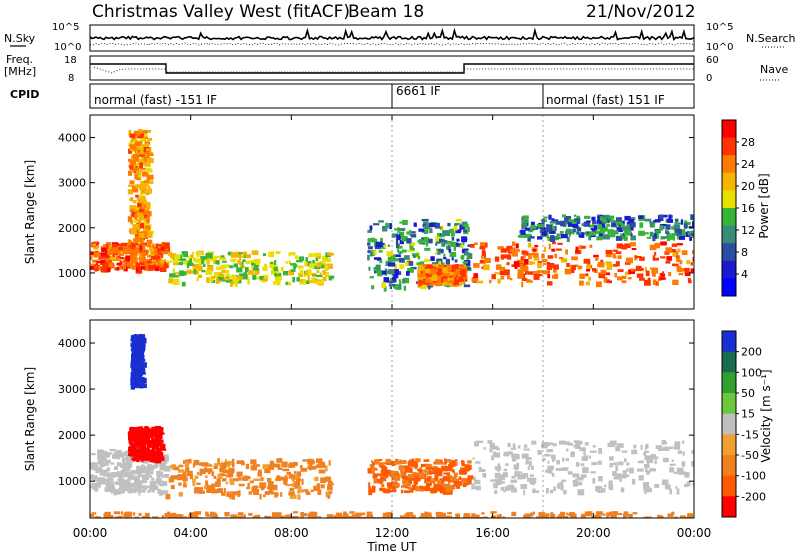  What do you see at coordinates (712, 60) in the screenshot?
I see `nave-tick-top: 60` at bounding box center [712, 60].